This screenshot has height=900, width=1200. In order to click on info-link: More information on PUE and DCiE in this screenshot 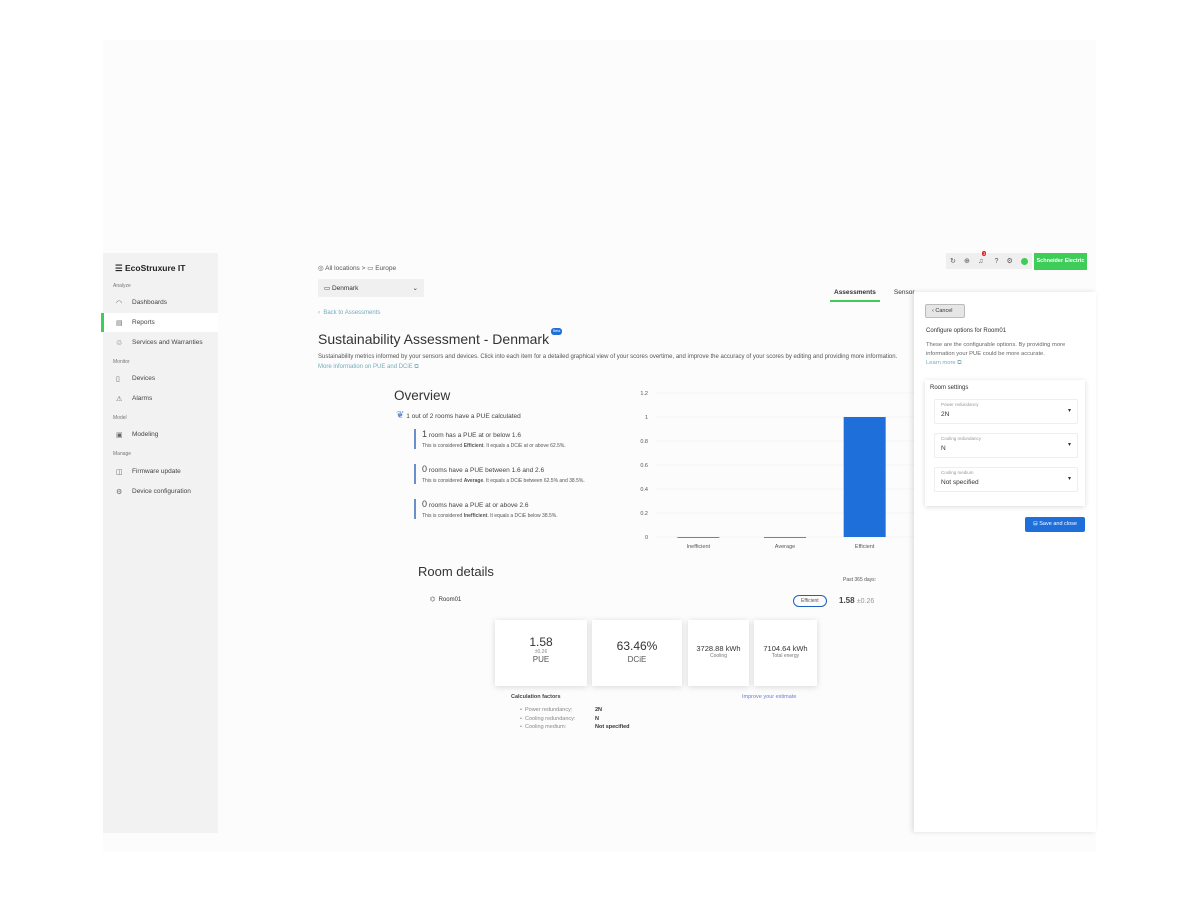, I will do `click(365, 367)`.